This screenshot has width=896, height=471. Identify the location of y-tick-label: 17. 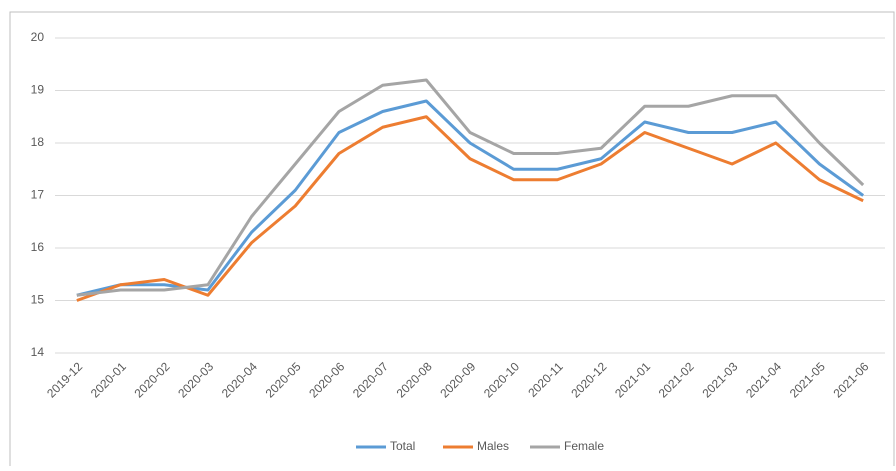
(38, 195).